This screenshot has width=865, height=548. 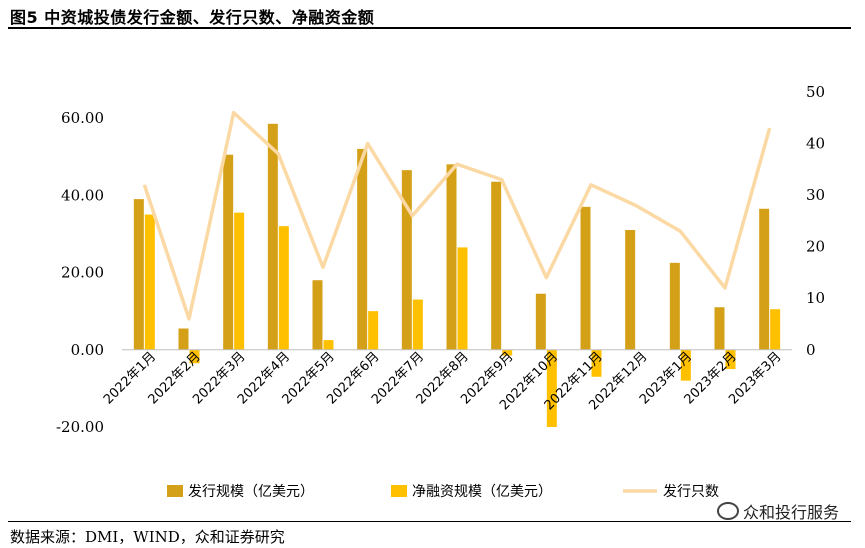 What do you see at coordinates (82, 273) in the screenshot?
I see `left-axis-tick: 20.00` at bounding box center [82, 273].